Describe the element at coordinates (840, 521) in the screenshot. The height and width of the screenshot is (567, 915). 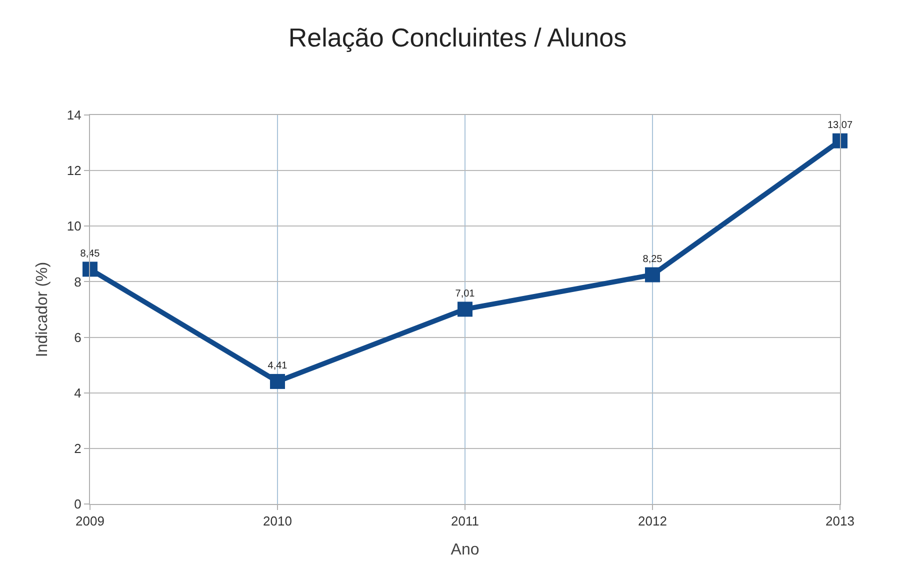
I see `x-tick-label: 2013` at that location.